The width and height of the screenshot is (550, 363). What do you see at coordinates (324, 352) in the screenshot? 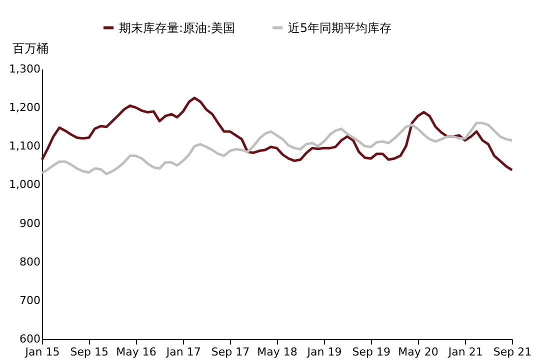
I see `x-tick-label: Jan 19` at bounding box center [324, 352].